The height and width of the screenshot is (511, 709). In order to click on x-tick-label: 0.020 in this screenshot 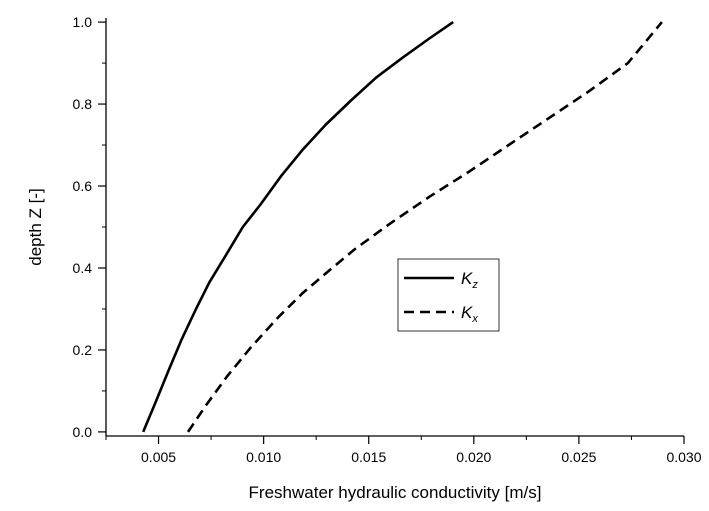, I will do `click(473, 457)`.